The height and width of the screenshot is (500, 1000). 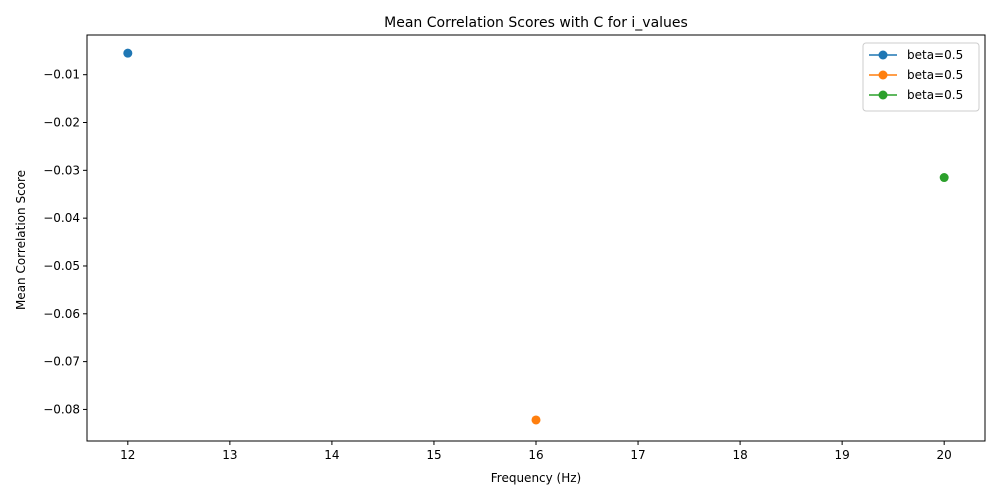 What do you see at coordinates (61, 266) in the screenshot?
I see `y-tick-label: −0.05` at bounding box center [61, 266].